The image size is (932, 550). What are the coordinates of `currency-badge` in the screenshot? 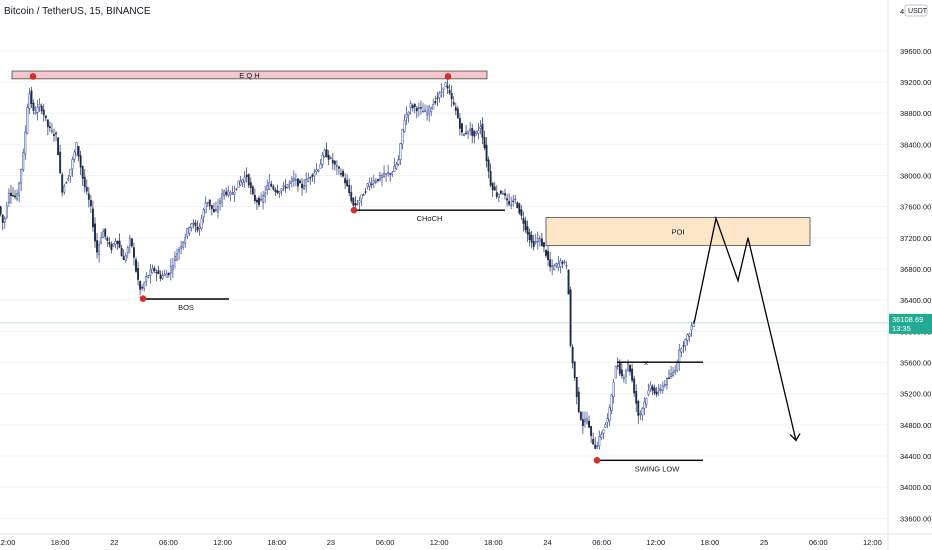 It's located at (916, 10).